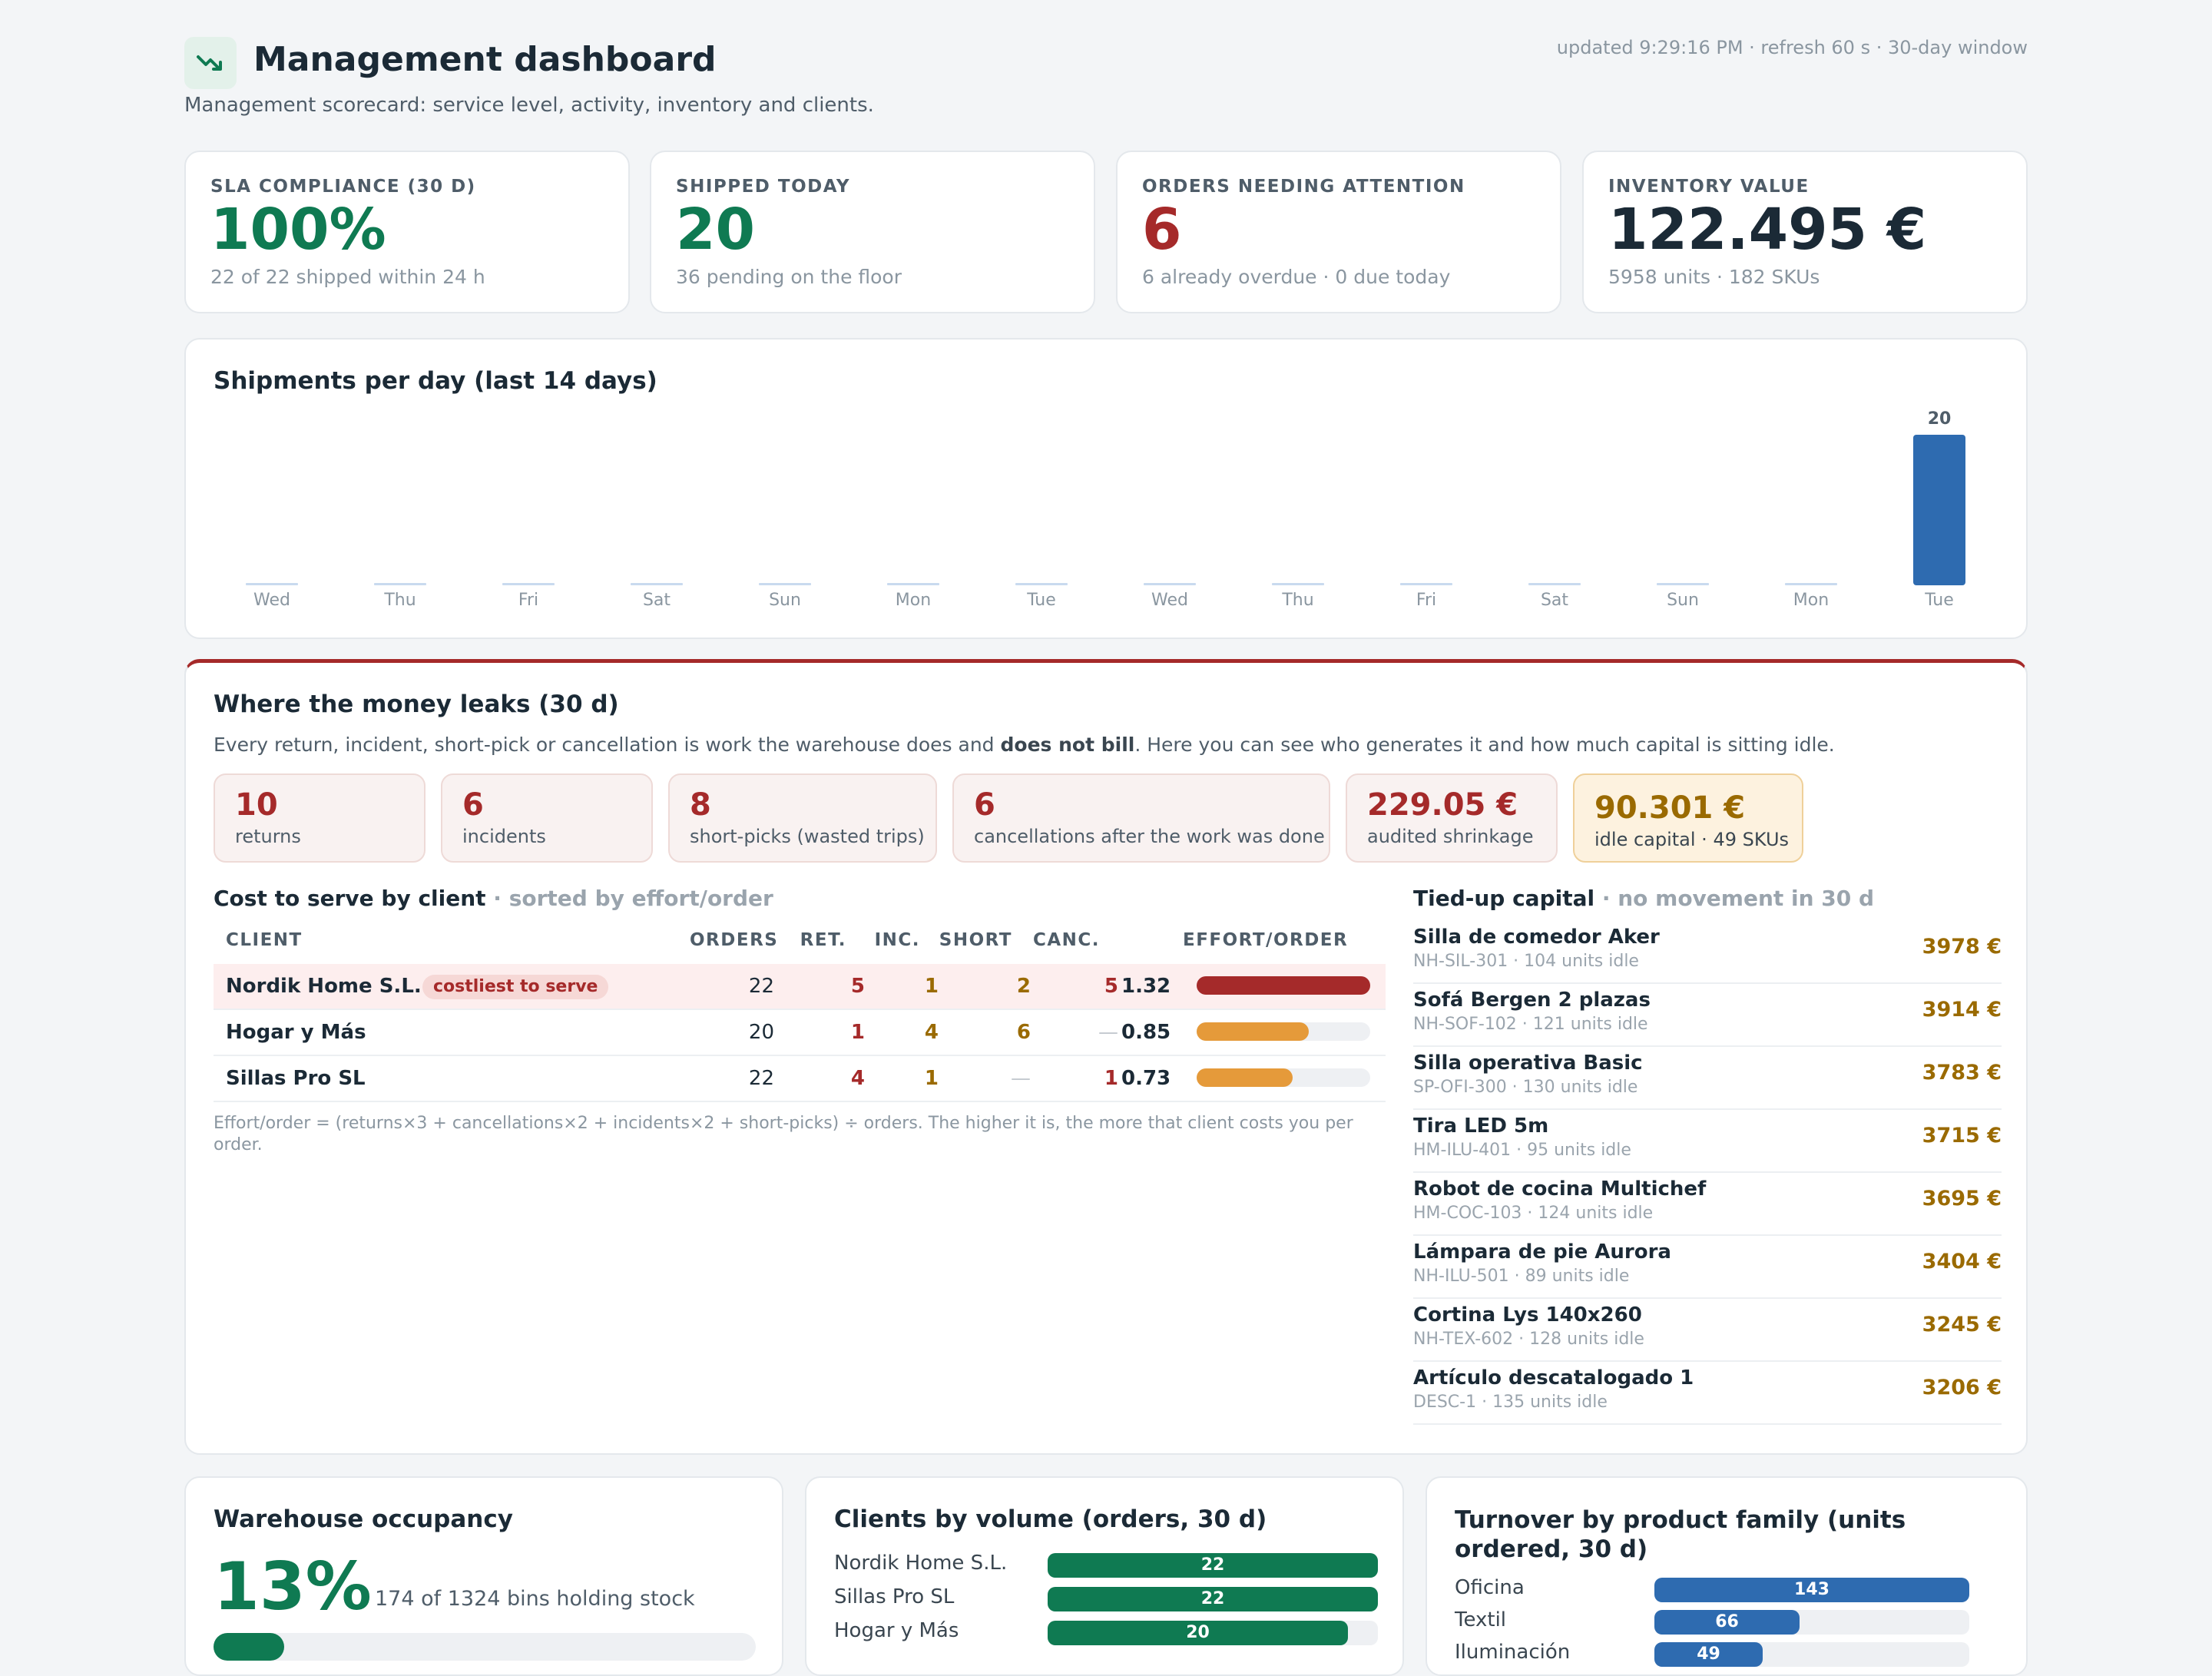 This screenshot has height=1676, width=2212. I want to click on kpi-label: ORDERS NEEDING ATTENTION, so click(1303, 187).